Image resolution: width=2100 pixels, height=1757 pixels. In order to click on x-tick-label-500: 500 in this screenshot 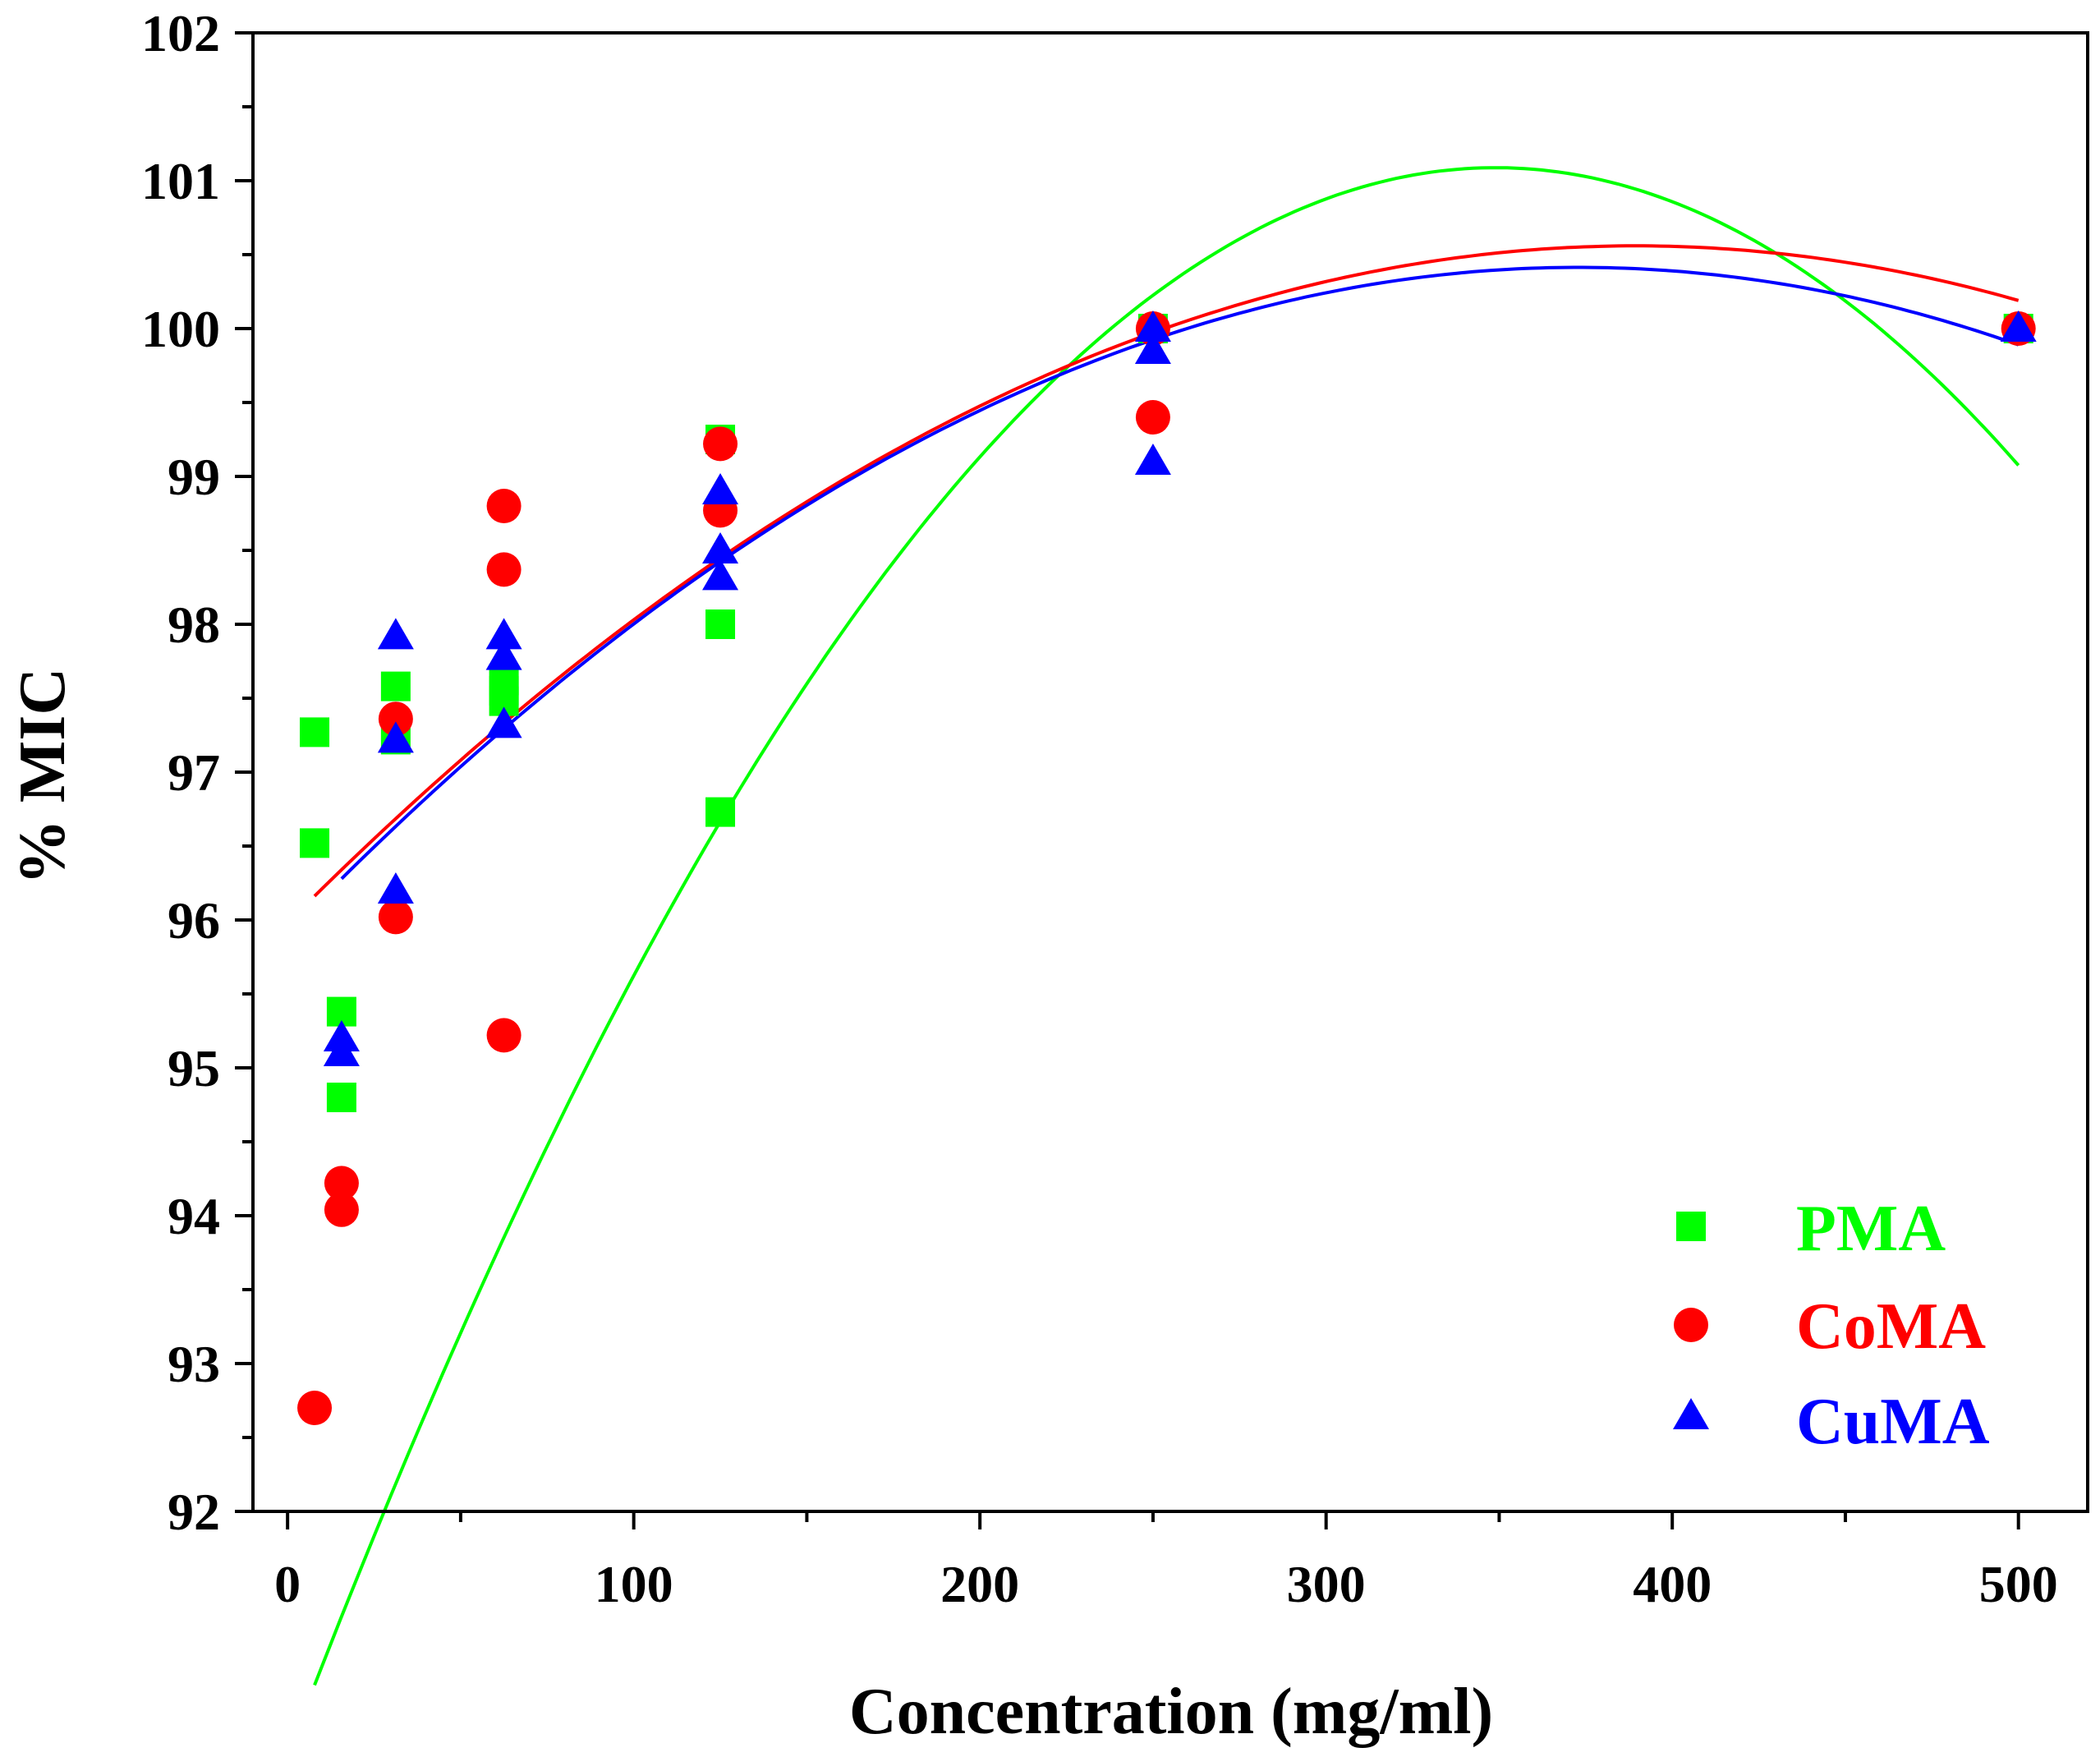, I will do `click(2019, 1584)`.